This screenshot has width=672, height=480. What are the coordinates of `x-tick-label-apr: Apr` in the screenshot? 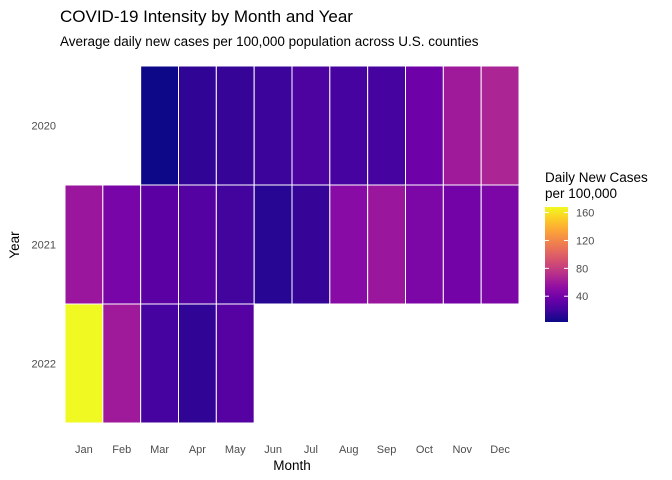 It's located at (197, 450).